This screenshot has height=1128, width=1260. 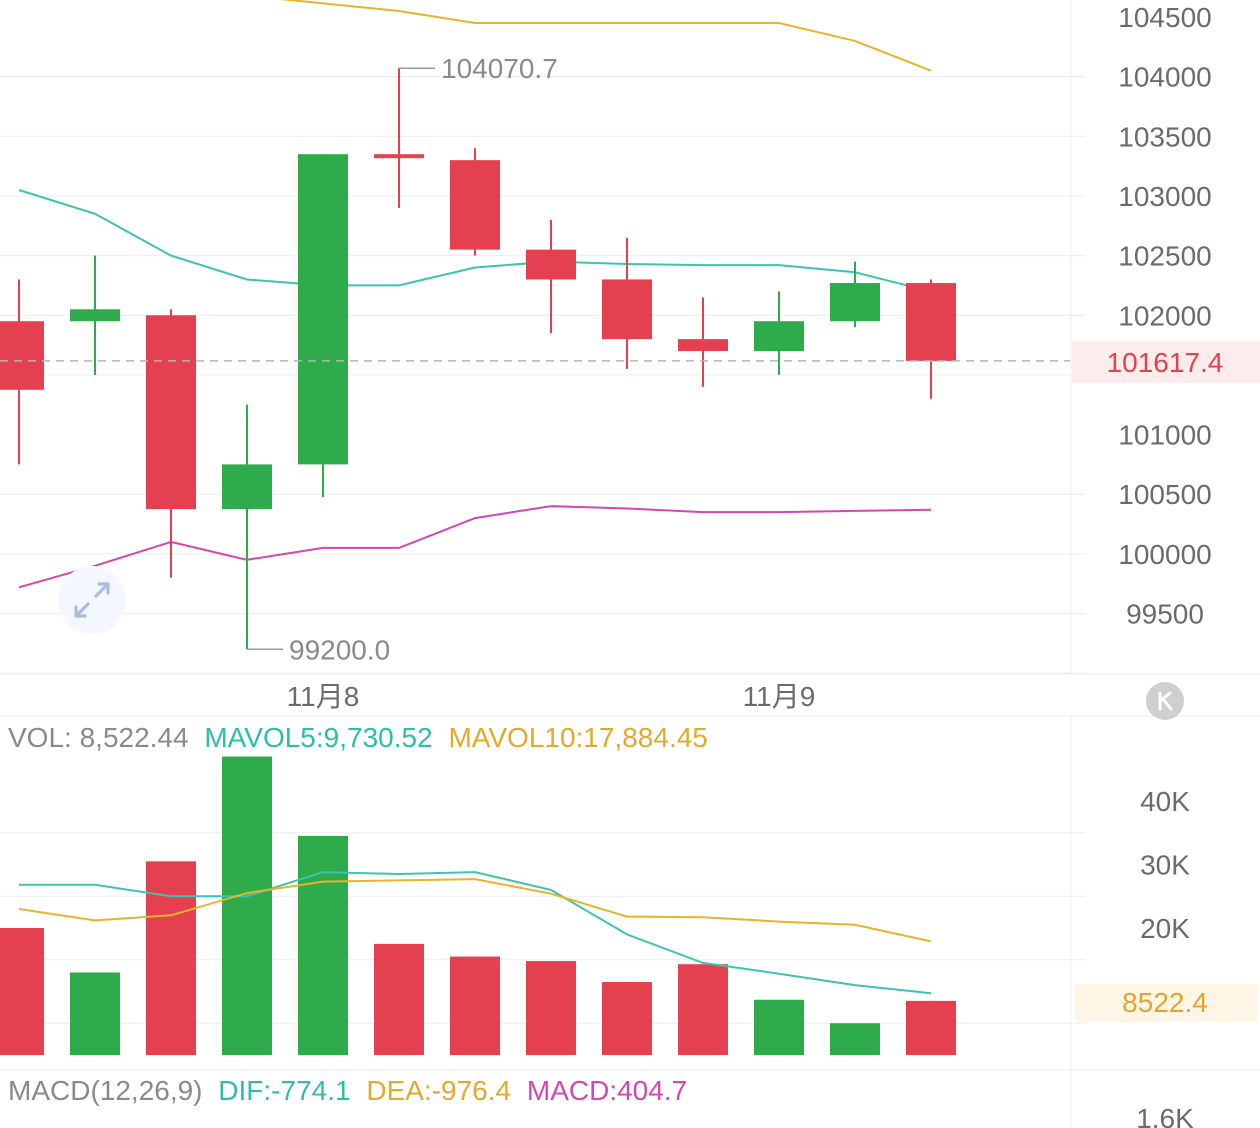 I want to click on mavol5-value: MAVOL5:9,730.52, so click(x=318, y=737).